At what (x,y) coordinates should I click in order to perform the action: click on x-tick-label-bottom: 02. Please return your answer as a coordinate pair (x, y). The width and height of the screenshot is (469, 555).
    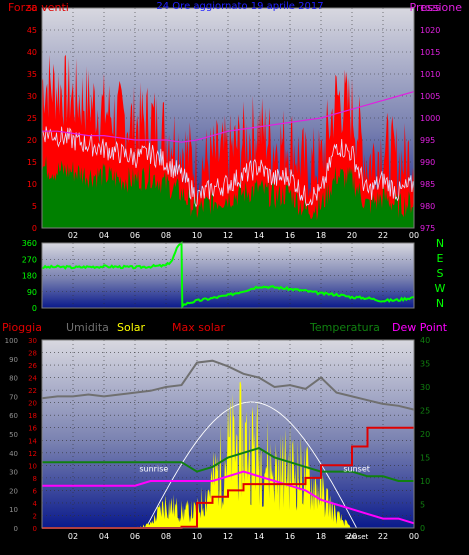
    Looking at the image, I should click on (73, 536).